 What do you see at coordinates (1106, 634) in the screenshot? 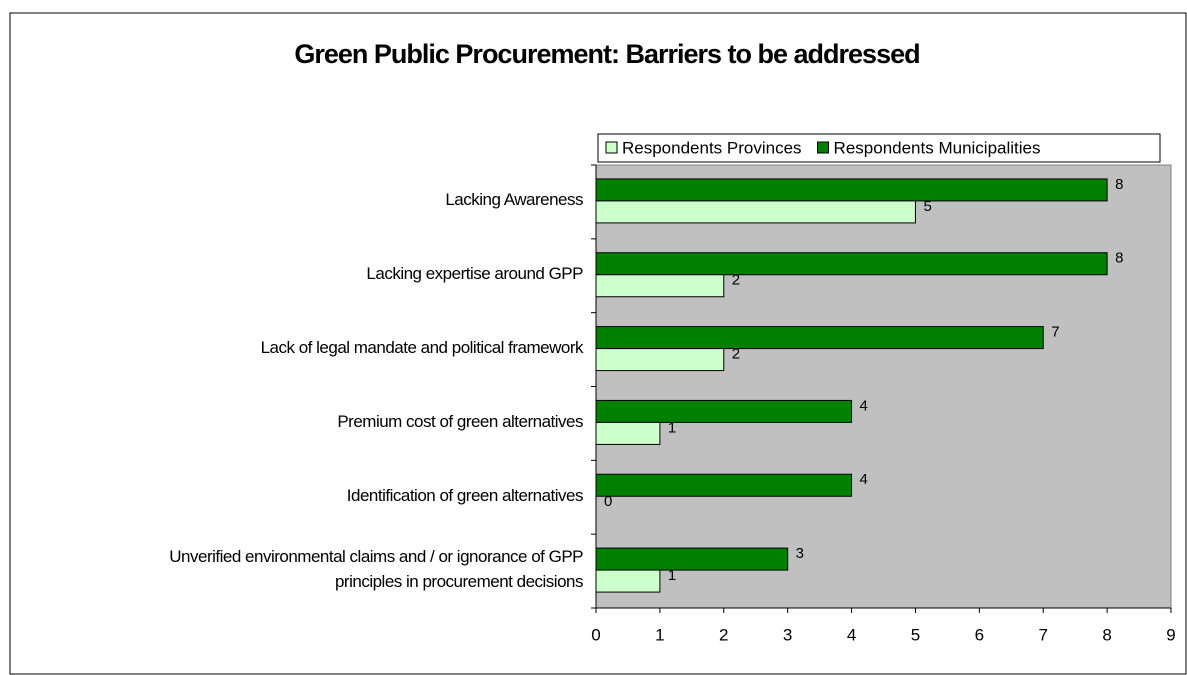
I see `x-tick-label: 8` at bounding box center [1106, 634].